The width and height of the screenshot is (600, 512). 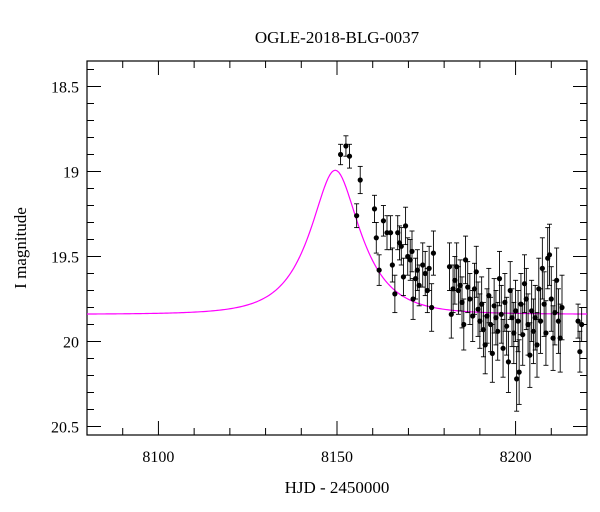 What do you see at coordinates (71, 343) in the screenshot?
I see `y-tick-label: 20` at bounding box center [71, 343].